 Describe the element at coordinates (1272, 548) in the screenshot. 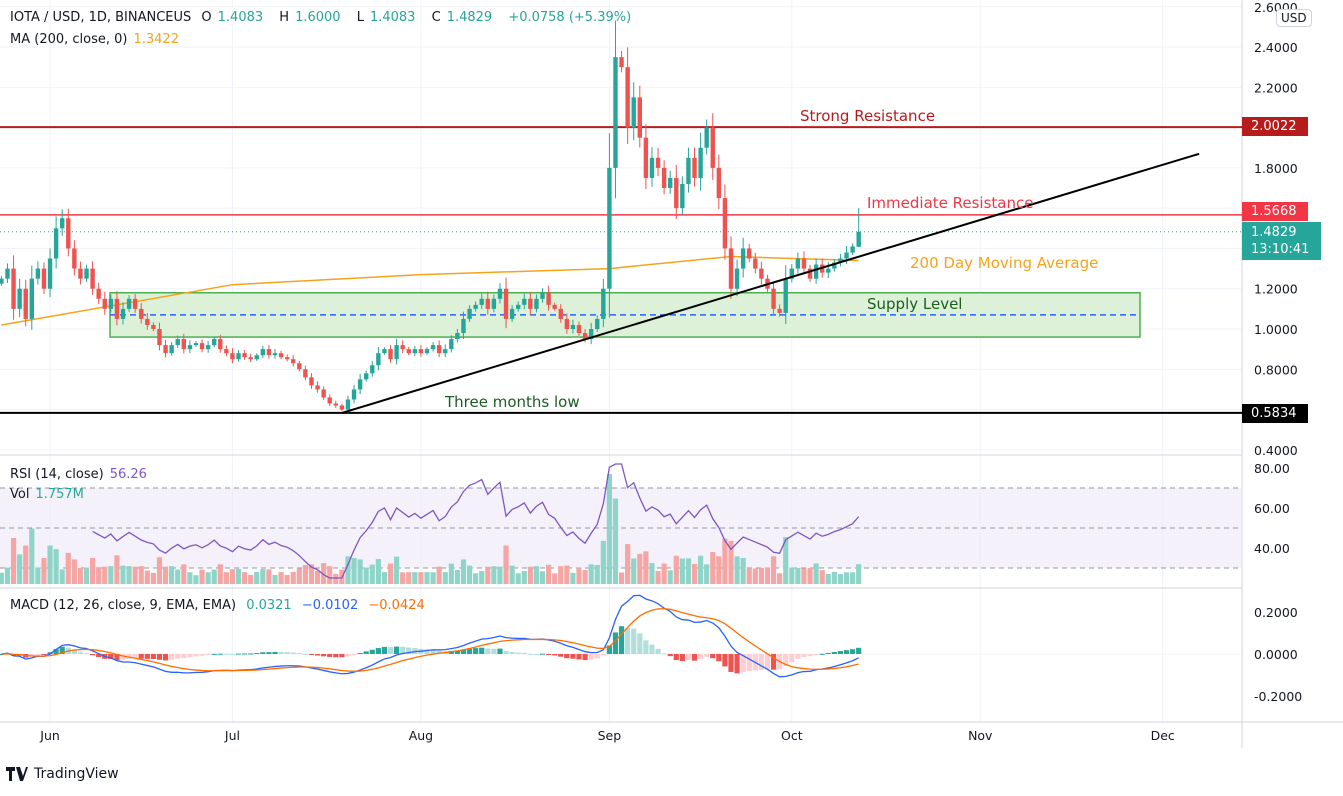

I see `rsi-axis-tick: 40.00` at that location.